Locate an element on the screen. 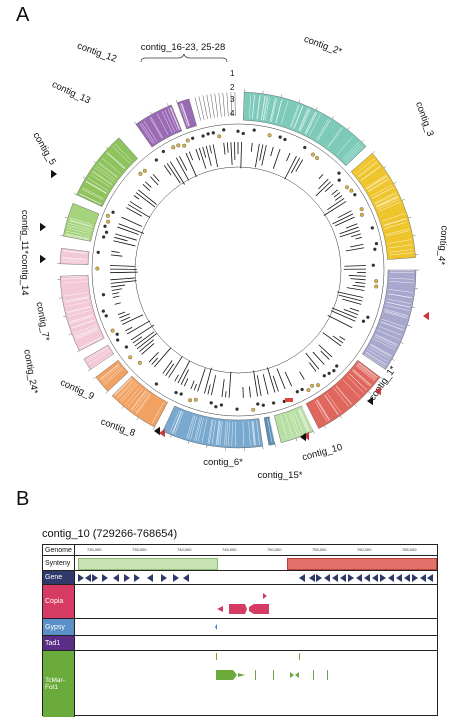 This screenshot has height=722, width=467. gypsy-element is located at coordinates (216, 627).